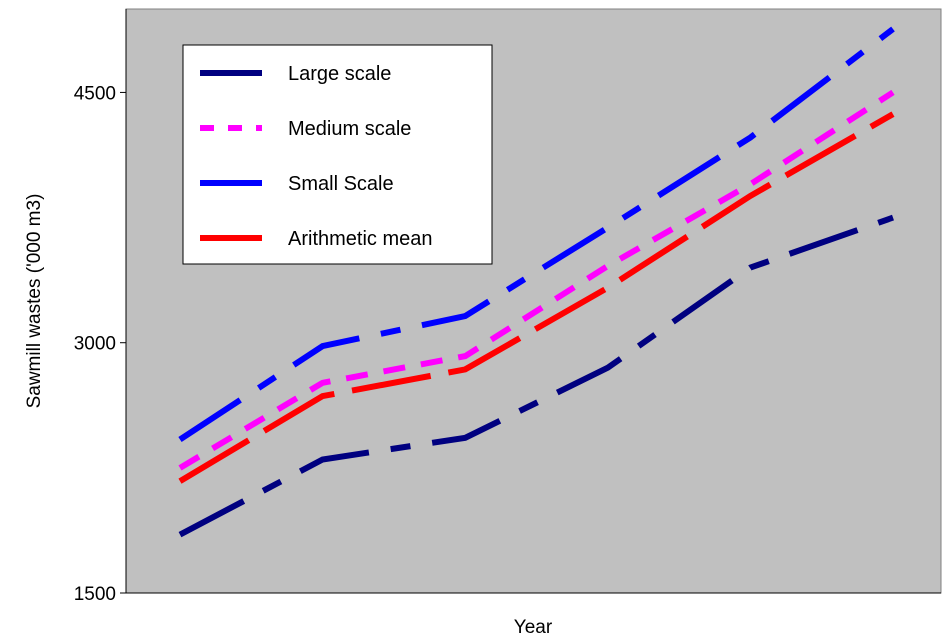 The width and height of the screenshot is (952, 641). Describe the element at coordinates (341, 184) in the screenshot. I see `legend-label: Small Scale` at that location.